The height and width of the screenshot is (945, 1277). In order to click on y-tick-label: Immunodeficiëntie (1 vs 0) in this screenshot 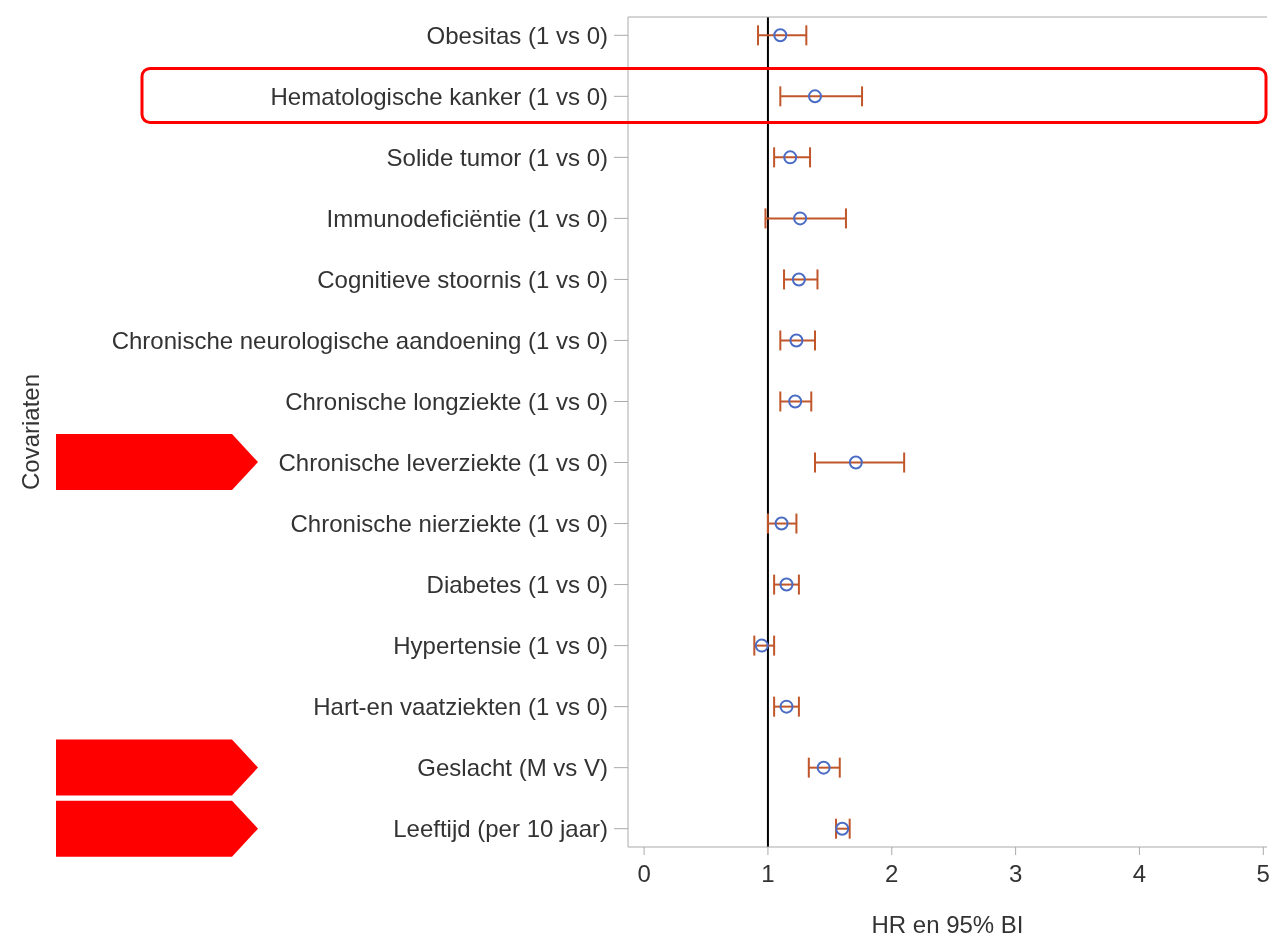, I will do `click(467, 218)`.